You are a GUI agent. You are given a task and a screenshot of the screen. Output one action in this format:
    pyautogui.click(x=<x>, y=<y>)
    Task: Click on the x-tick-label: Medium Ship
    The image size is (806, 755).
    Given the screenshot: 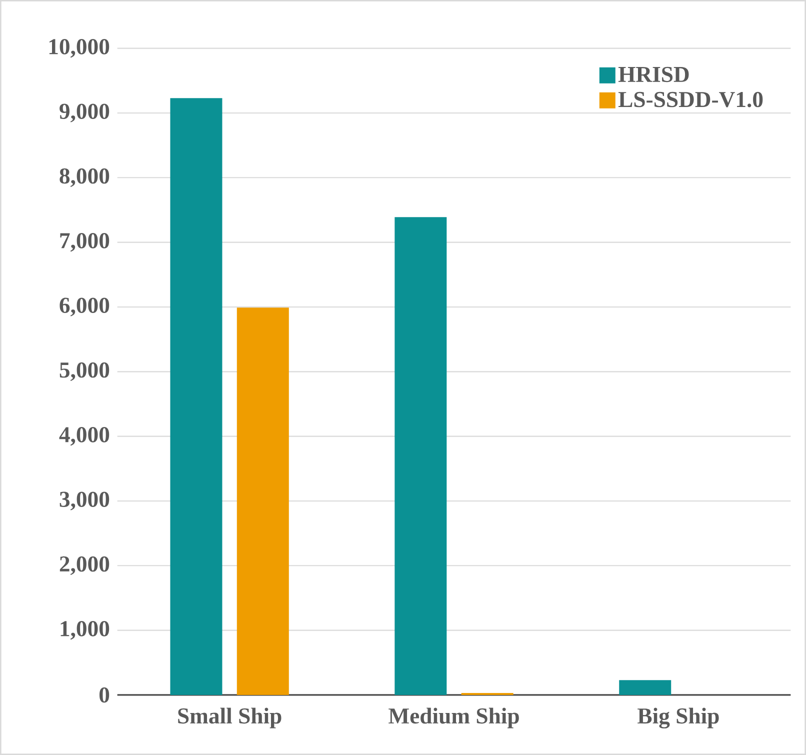 What is the action you would take?
    pyautogui.click(x=453, y=718)
    